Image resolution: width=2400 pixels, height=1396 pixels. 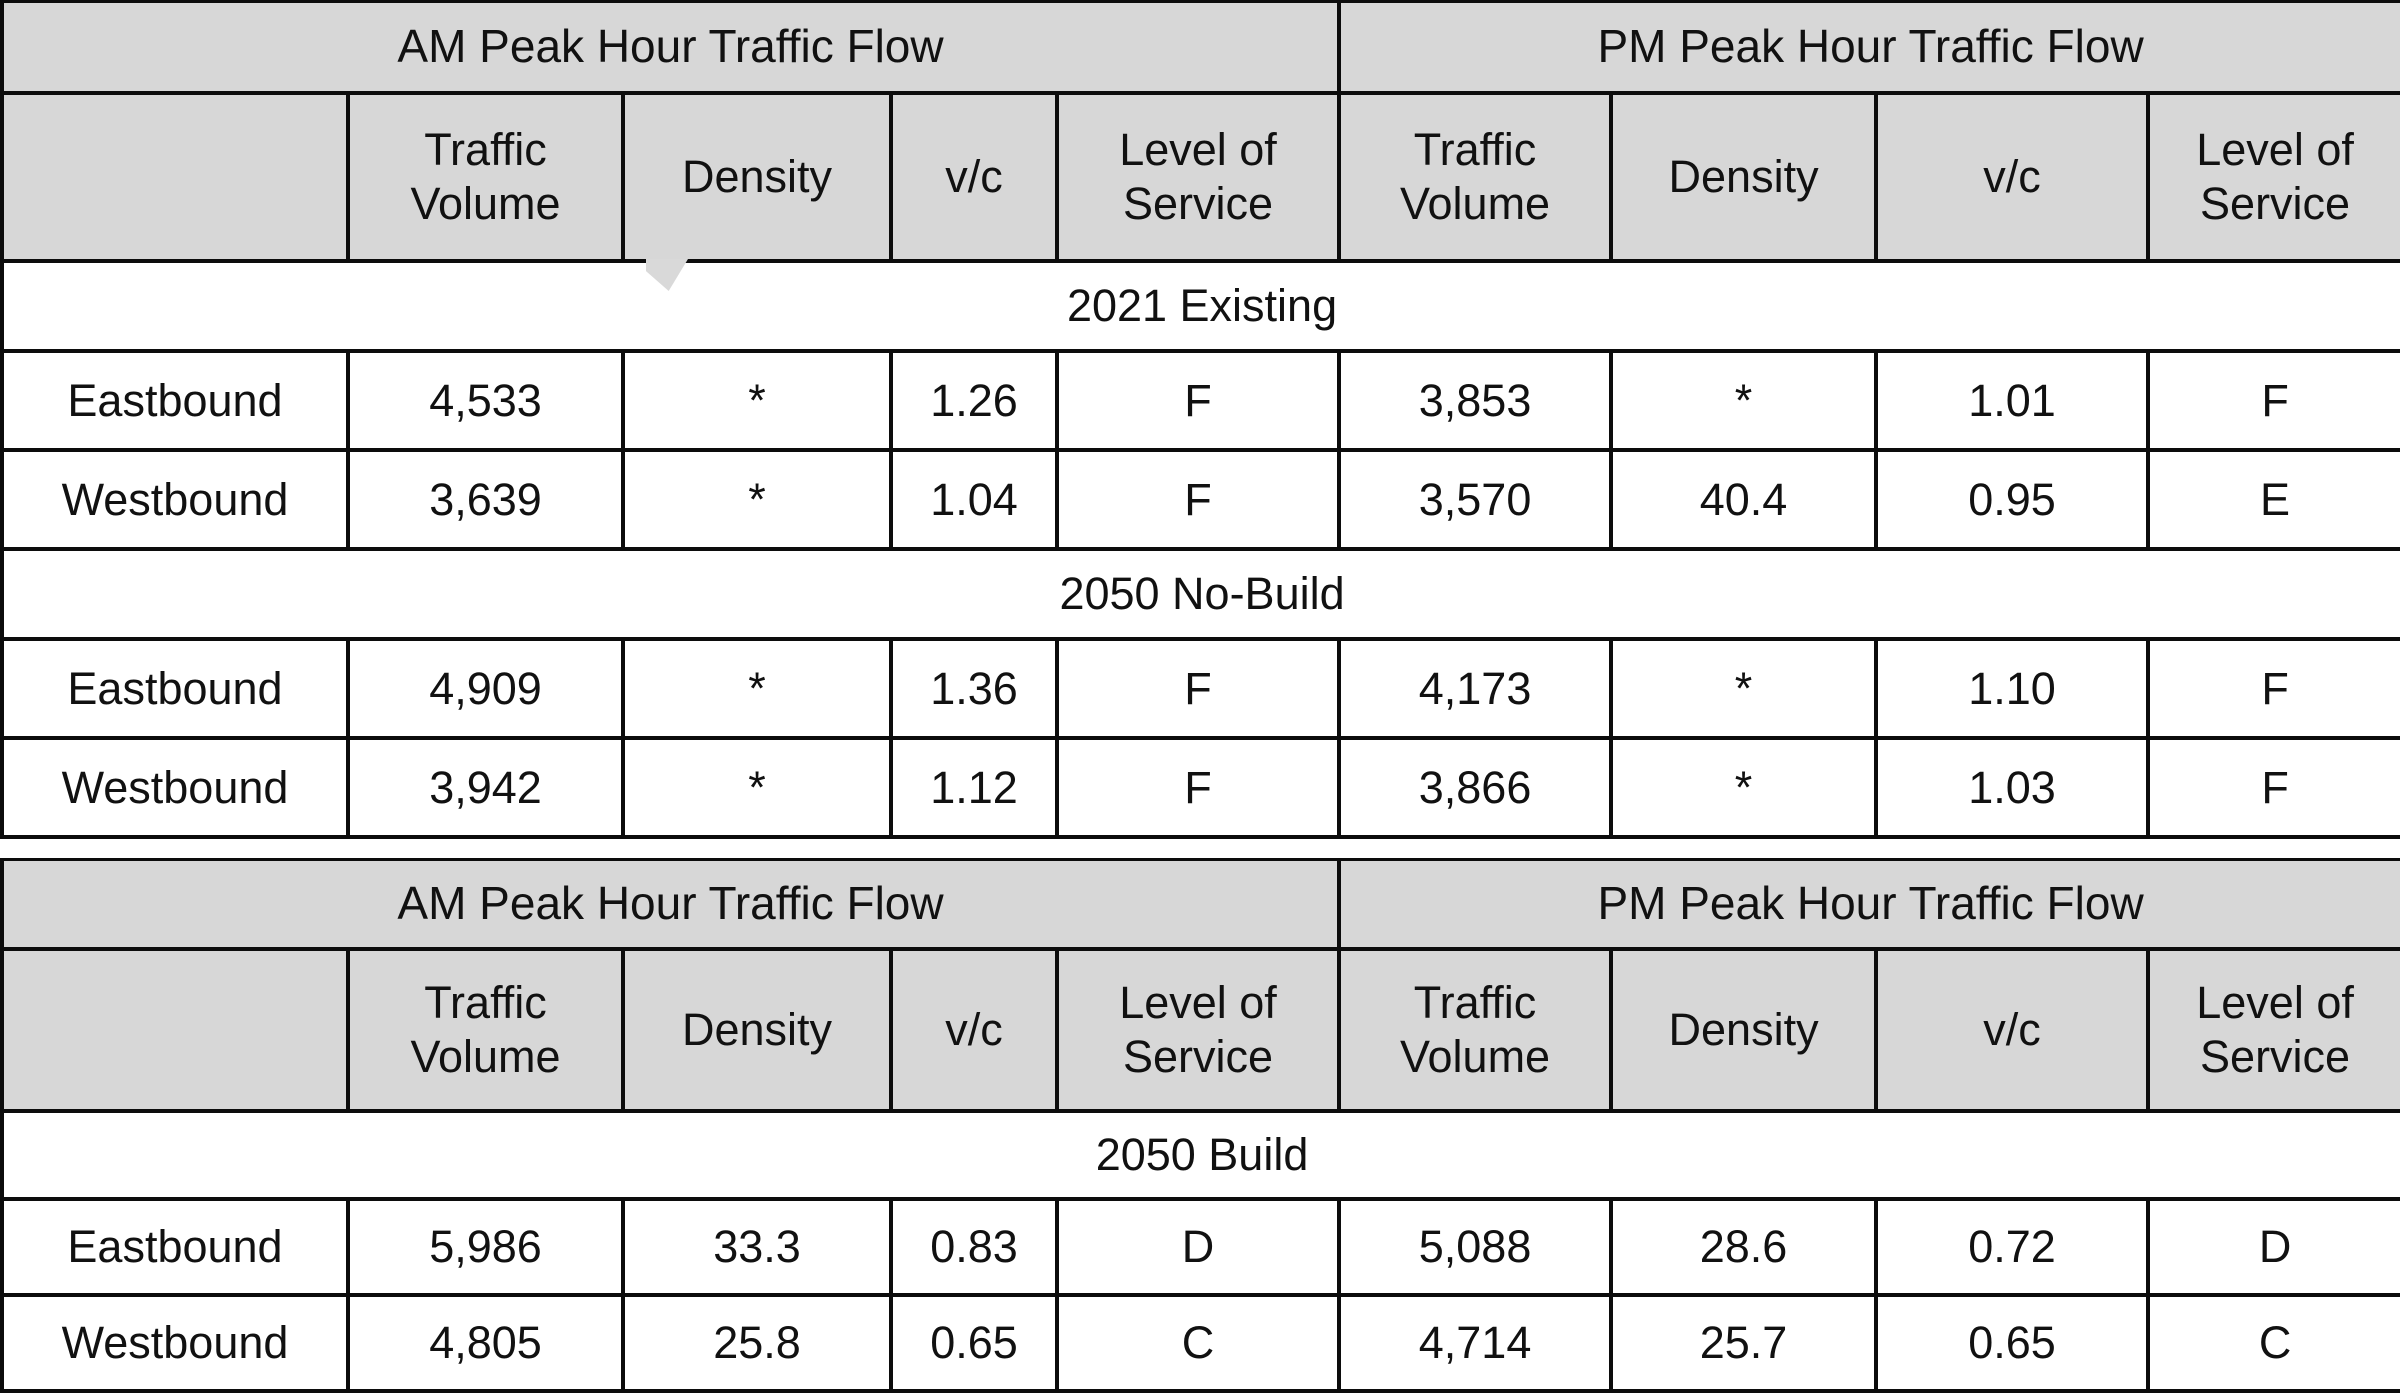 I want to click on section-title-2050-no-build: 2050 No-Build, so click(x=1200, y=594).